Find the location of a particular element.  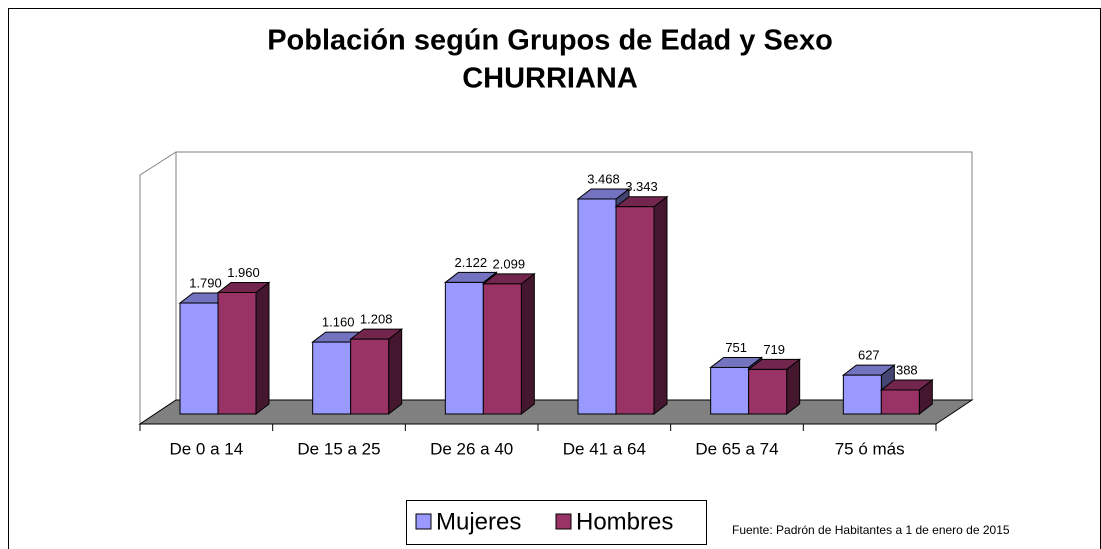

value-label: 1.960 is located at coordinates (243, 272).